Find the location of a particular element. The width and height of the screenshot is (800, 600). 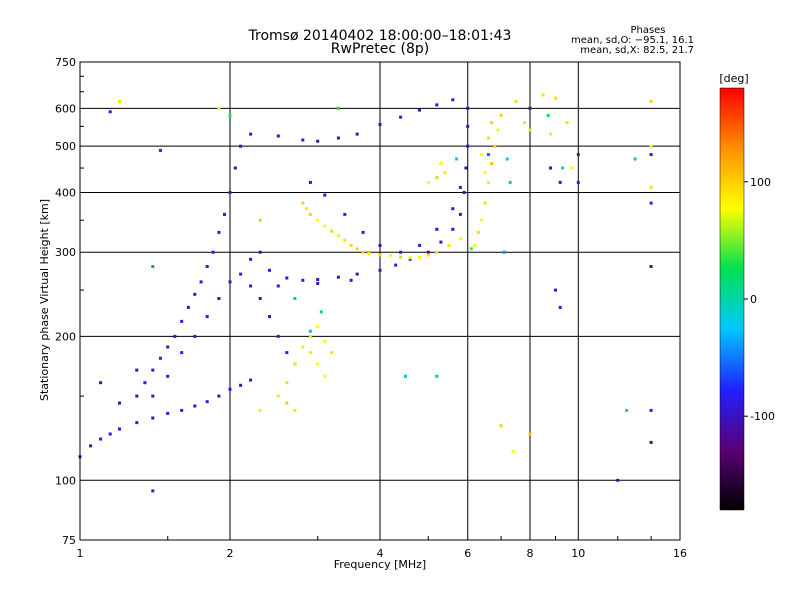

y-tick-label: 400 is located at coordinates (65, 192).